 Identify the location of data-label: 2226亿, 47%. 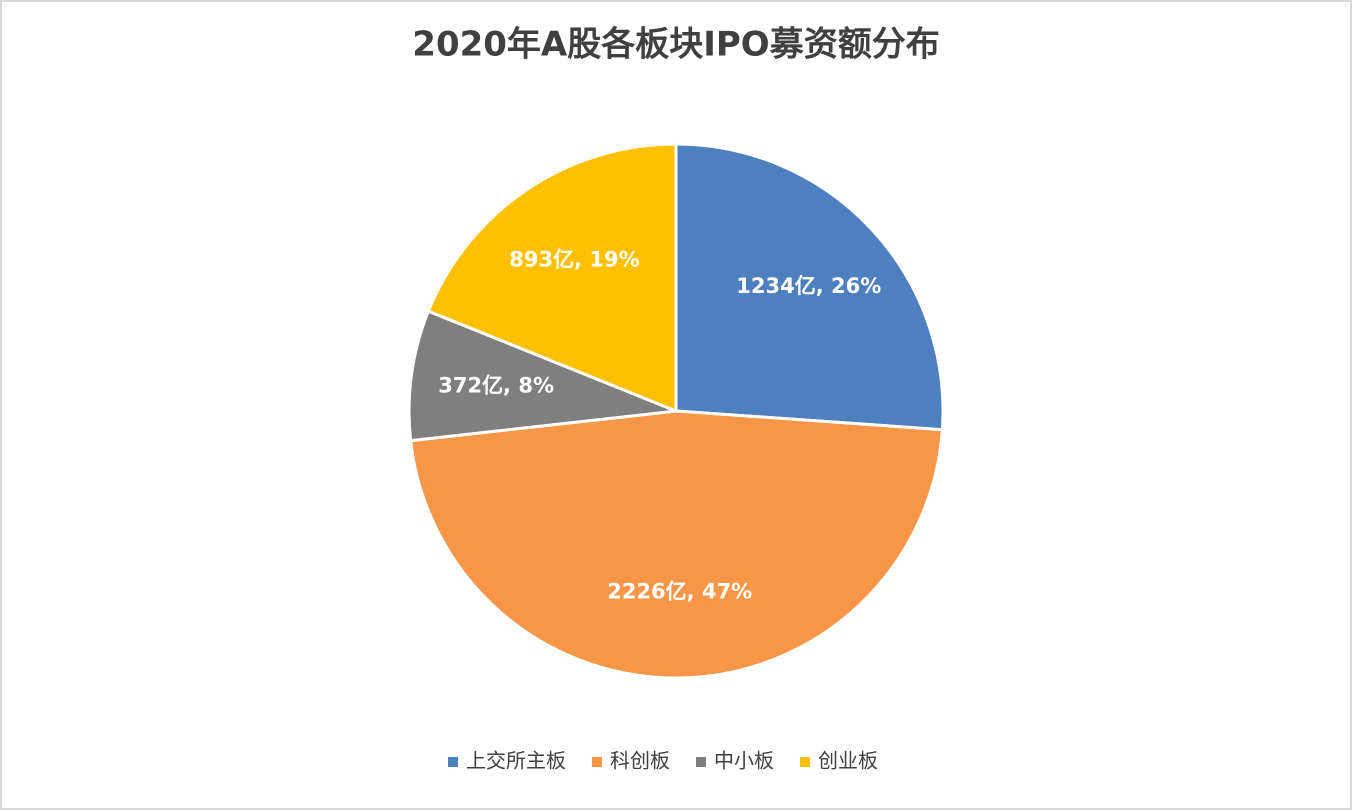
(679, 592).